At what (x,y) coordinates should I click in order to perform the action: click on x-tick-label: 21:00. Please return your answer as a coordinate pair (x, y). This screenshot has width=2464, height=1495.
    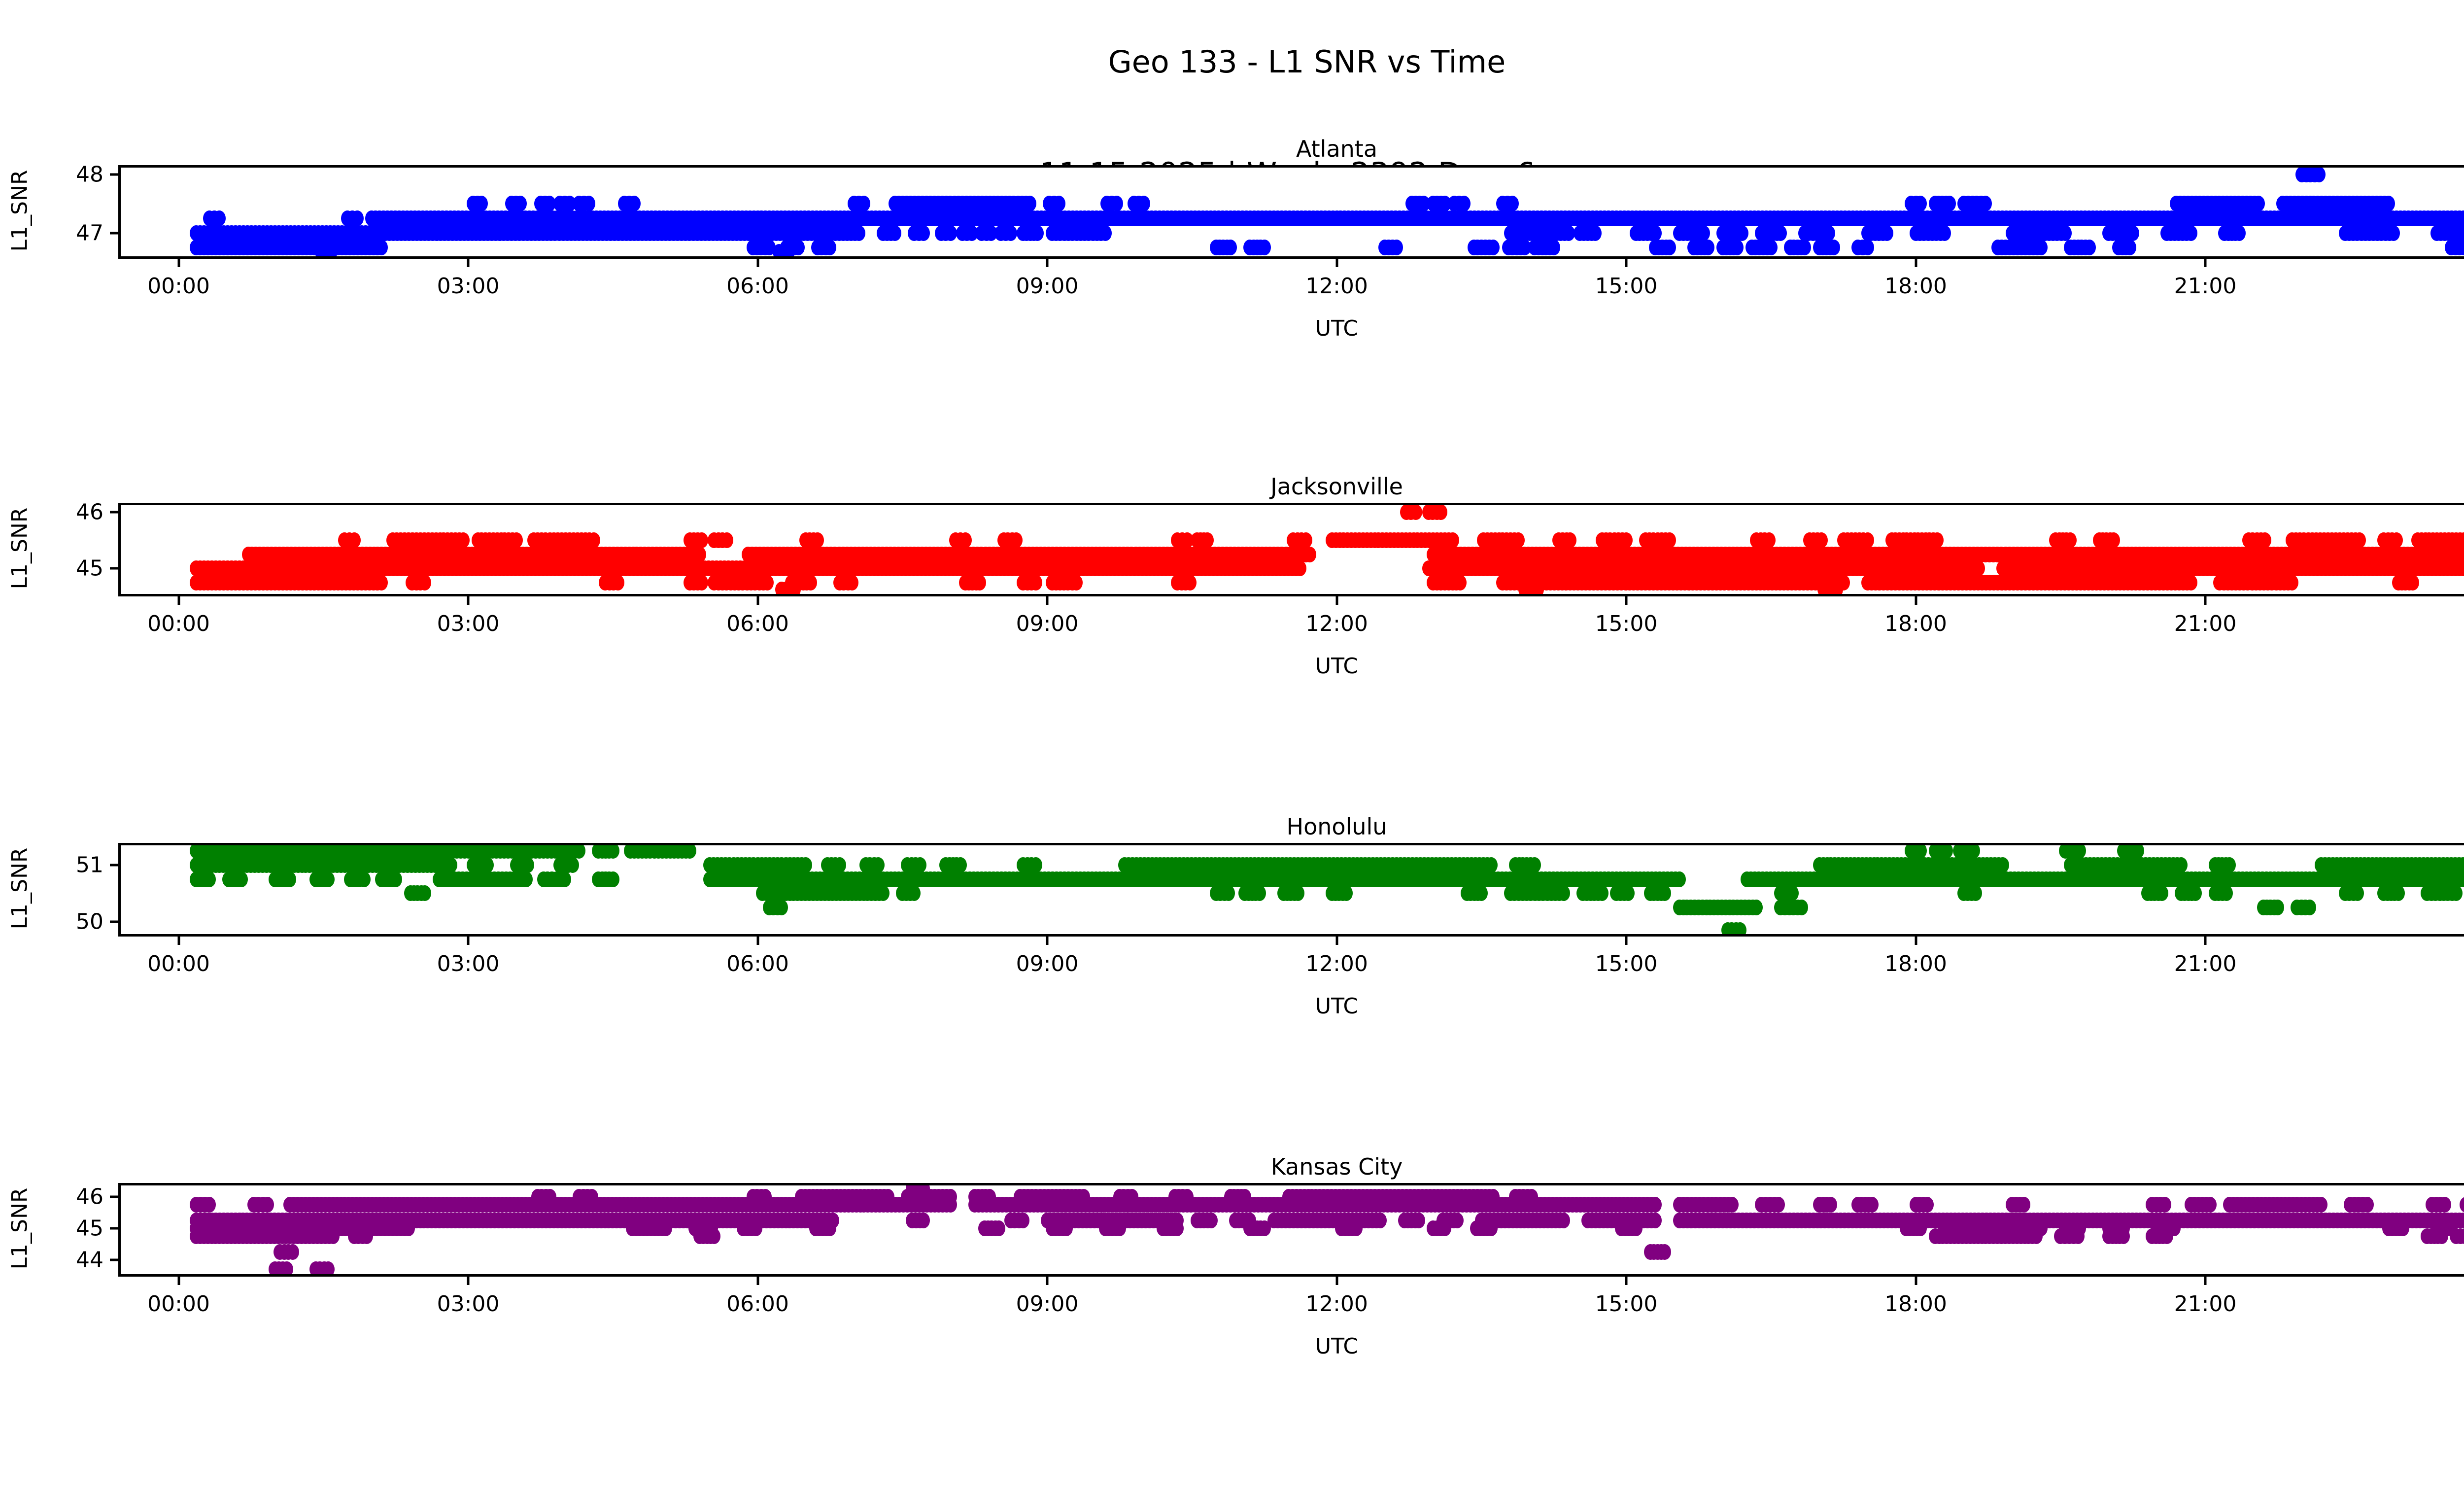
    Looking at the image, I should click on (2205, 286).